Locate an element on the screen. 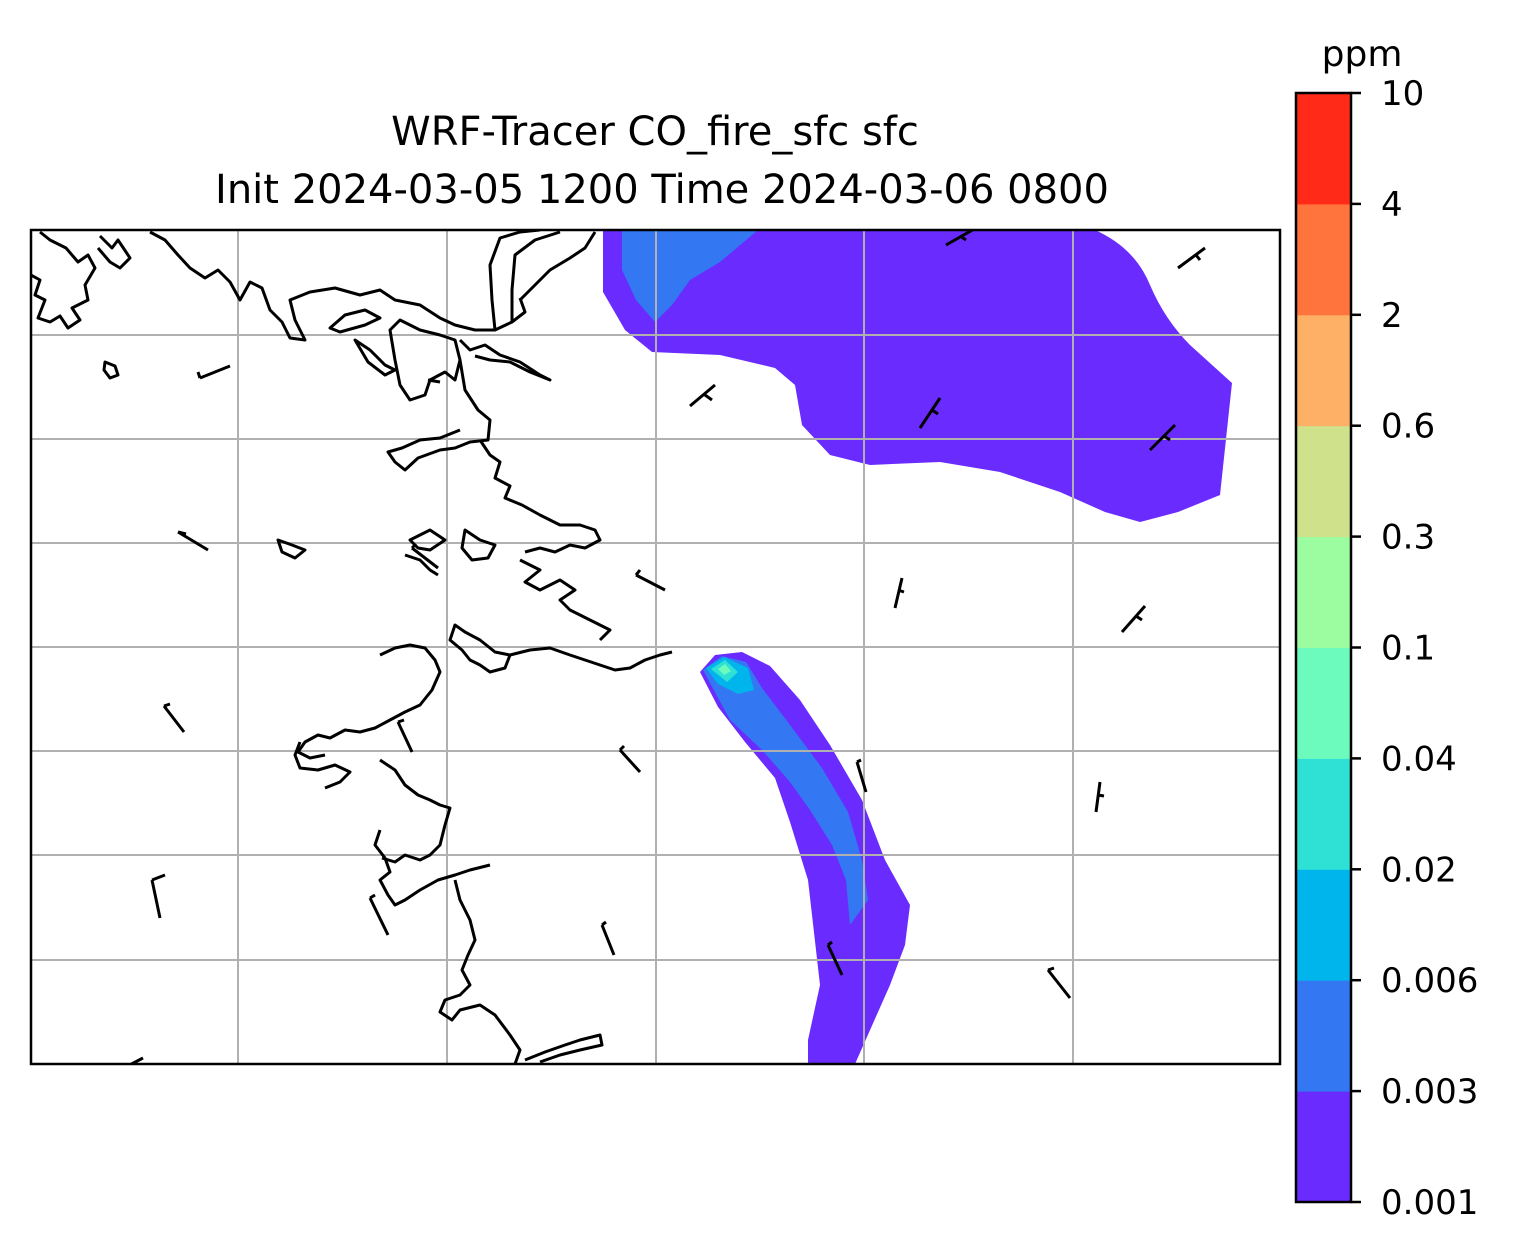  colorbar-unit-label: ppm is located at coordinates (1362, 54).